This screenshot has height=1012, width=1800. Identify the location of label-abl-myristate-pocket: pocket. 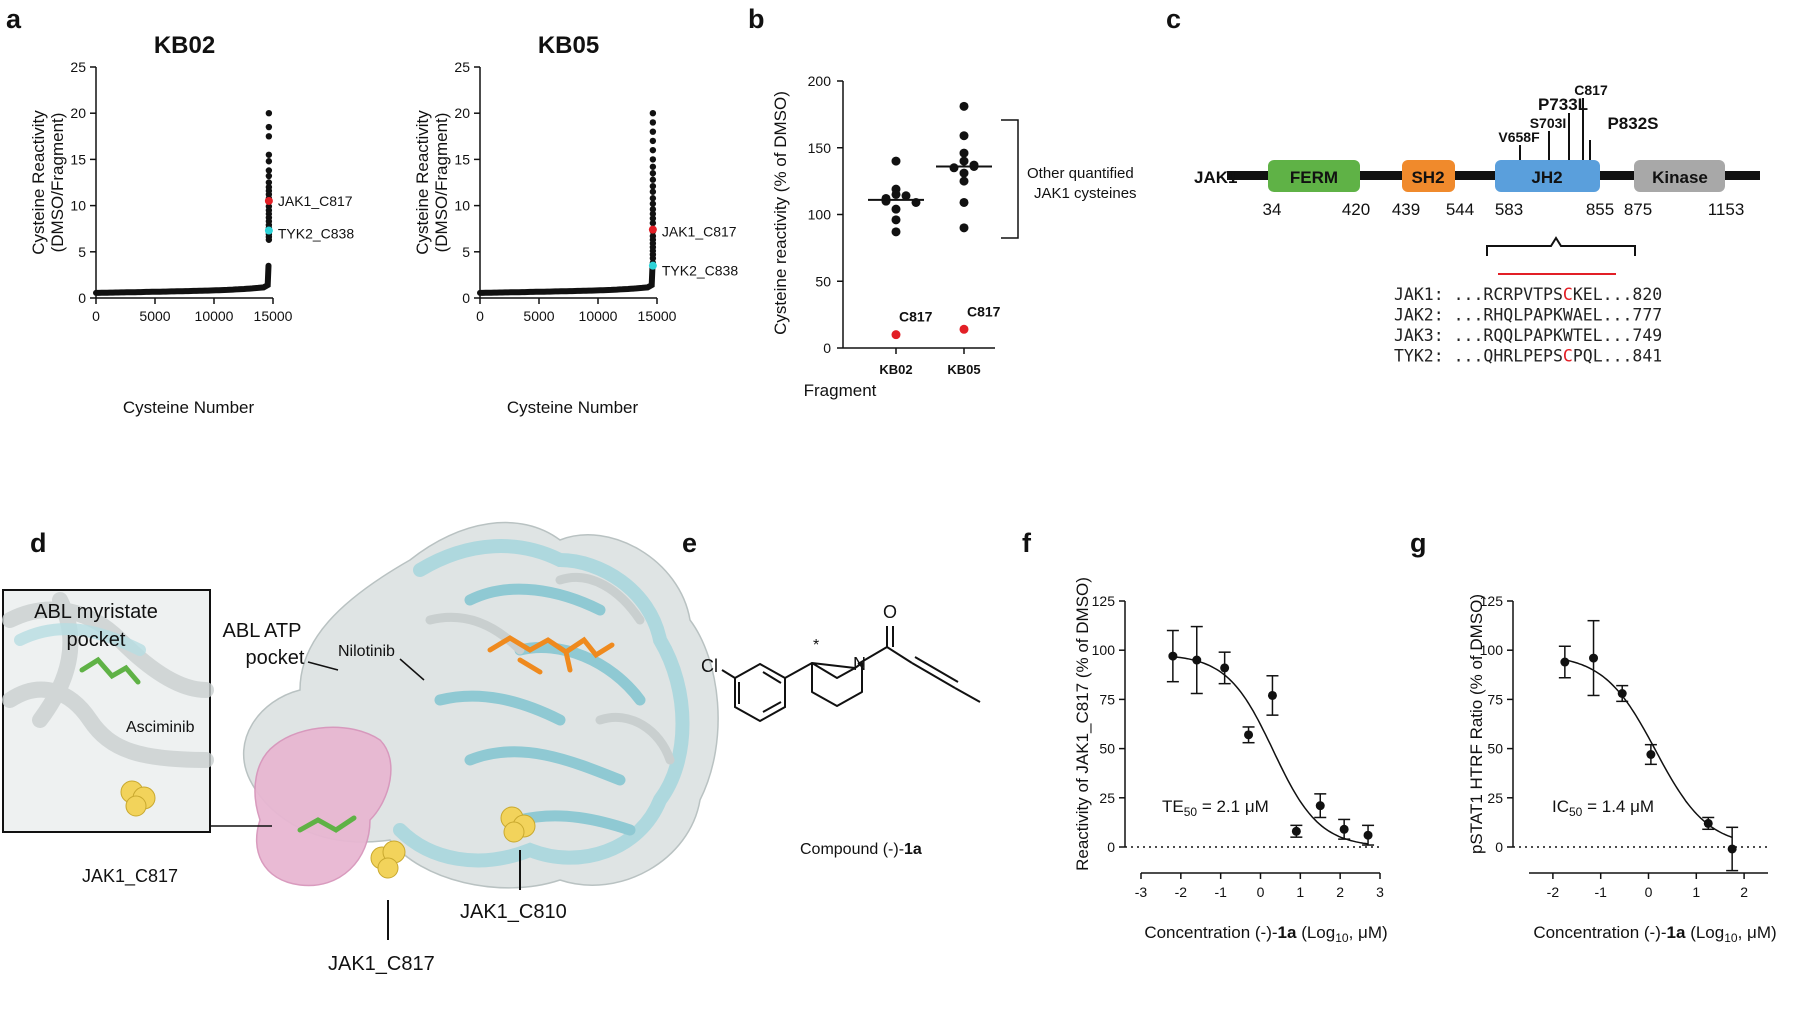
(96, 640).